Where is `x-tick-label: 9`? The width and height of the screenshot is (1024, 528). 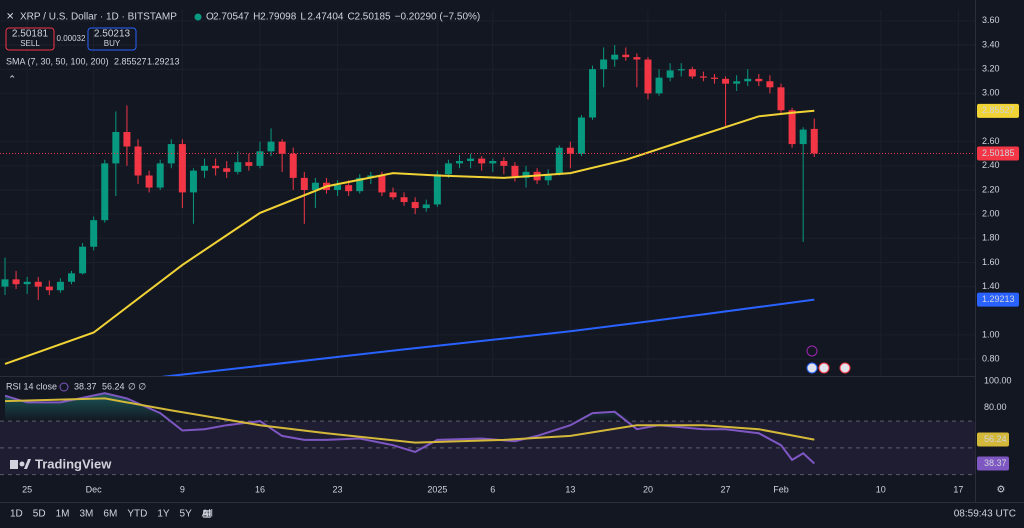 x-tick-label: 9 is located at coordinates (182, 489).